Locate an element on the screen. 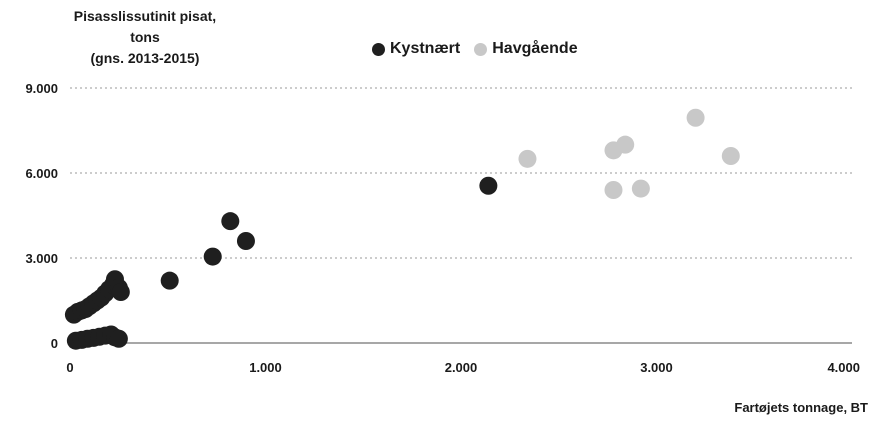 The width and height of the screenshot is (876, 422). legend-label-kystnaert: Kystnært is located at coordinates (425, 48).